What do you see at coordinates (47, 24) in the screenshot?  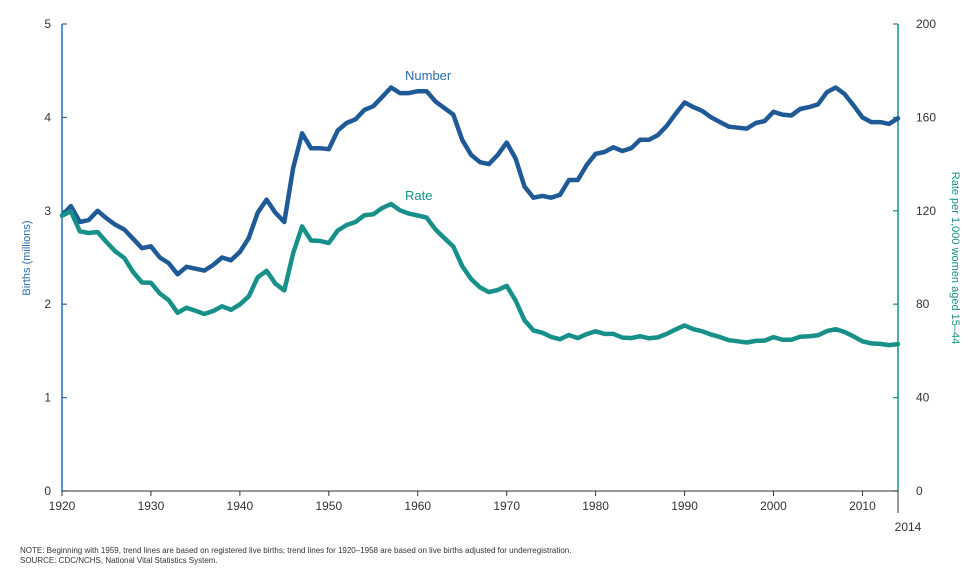 I see `left-tick-label: 5` at bounding box center [47, 24].